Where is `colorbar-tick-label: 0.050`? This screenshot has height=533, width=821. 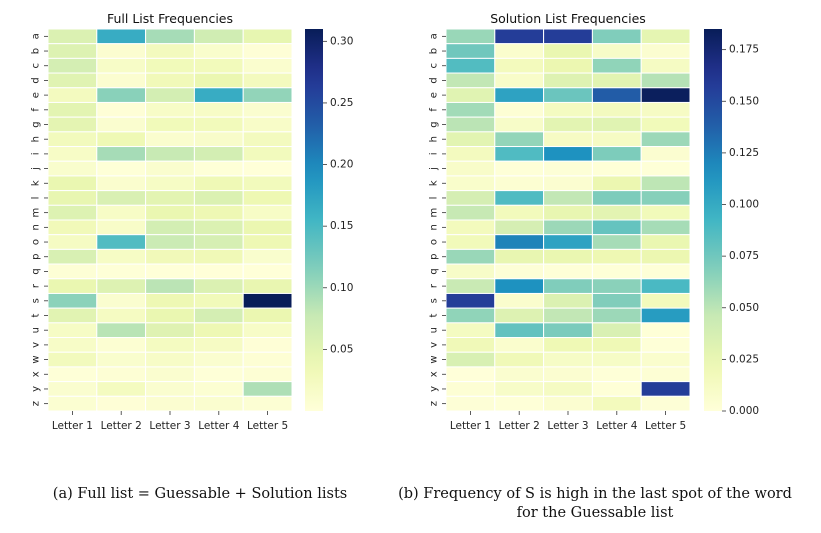 colorbar-tick-label: 0.050 is located at coordinates (744, 308).